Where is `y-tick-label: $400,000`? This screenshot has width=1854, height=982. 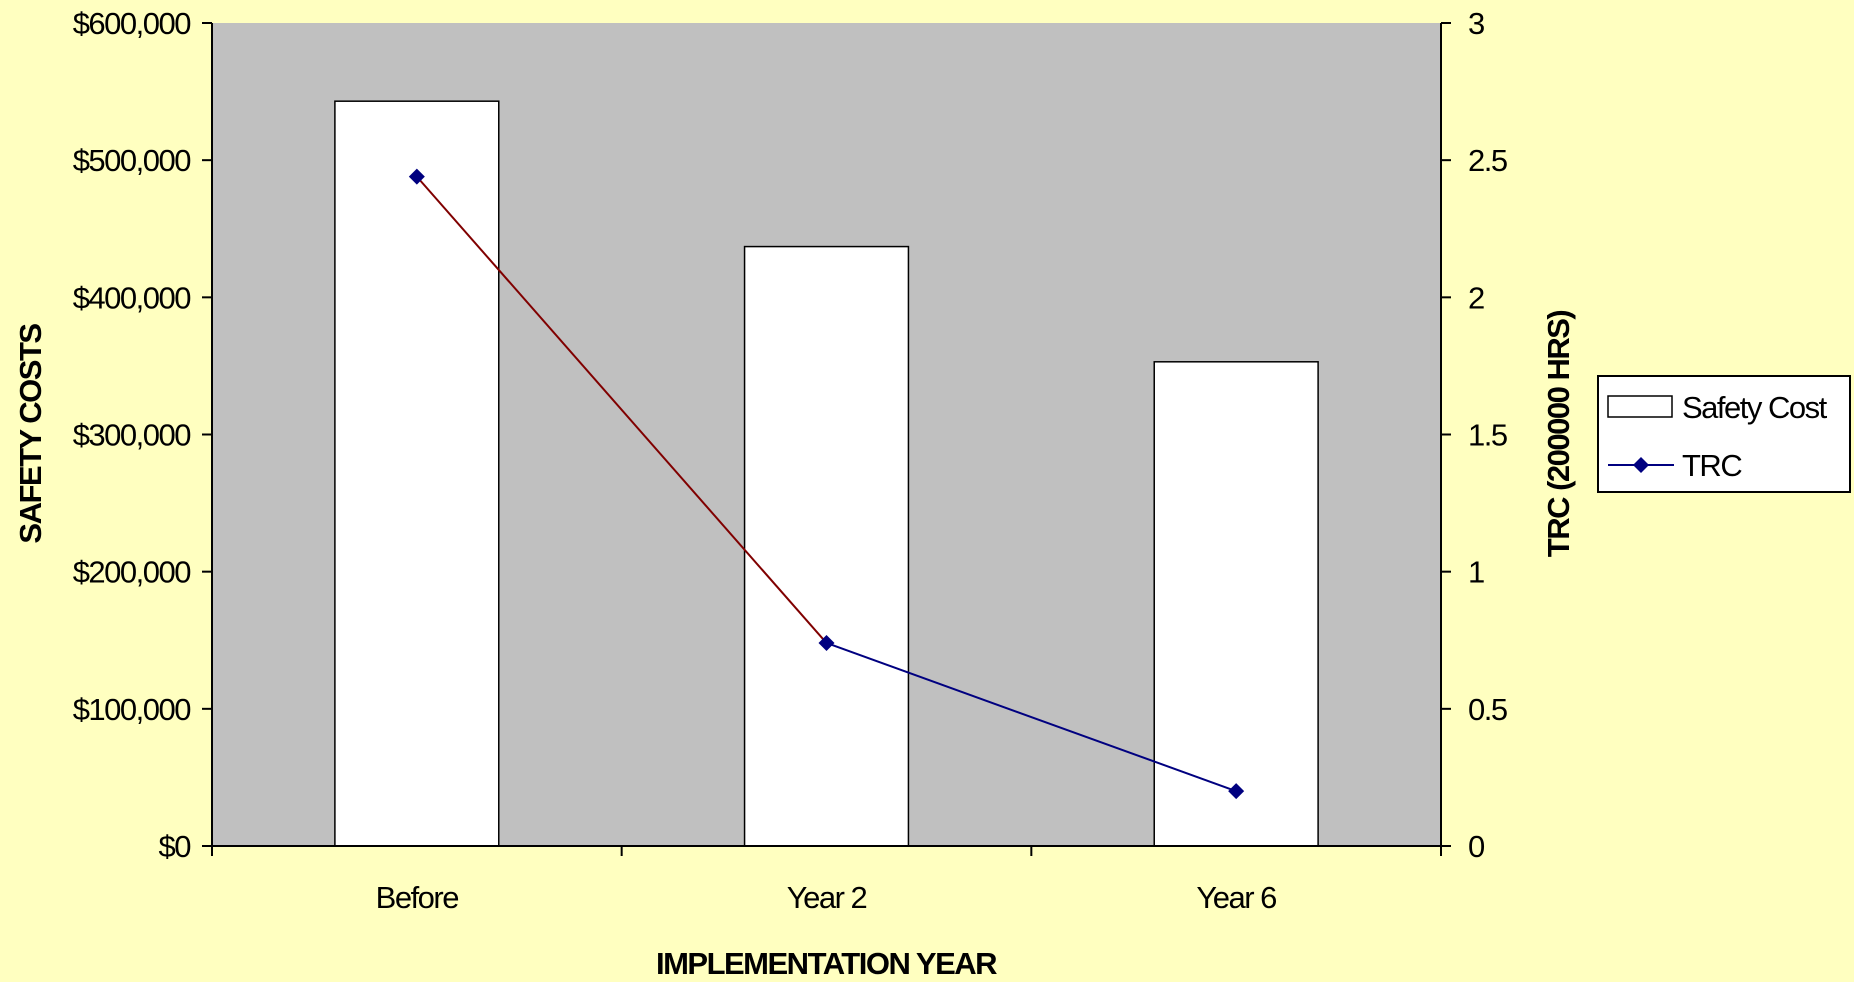 y-tick-label: $400,000 is located at coordinates (132, 297).